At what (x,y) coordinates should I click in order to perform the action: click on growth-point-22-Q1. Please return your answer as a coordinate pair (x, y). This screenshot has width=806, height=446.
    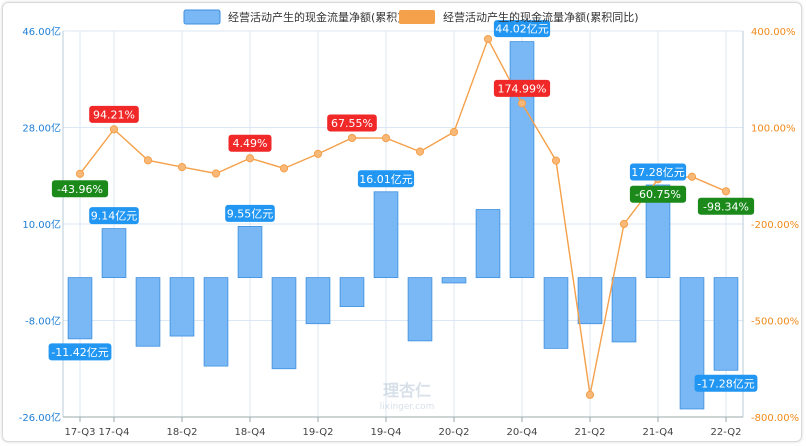
    Looking at the image, I should click on (692, 176).